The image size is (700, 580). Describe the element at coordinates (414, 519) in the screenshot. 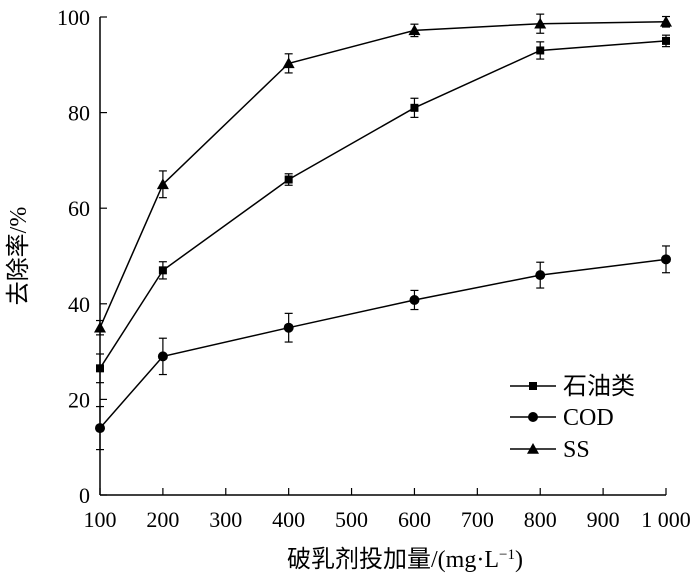

I see `x-tick-label: 600` at that location.